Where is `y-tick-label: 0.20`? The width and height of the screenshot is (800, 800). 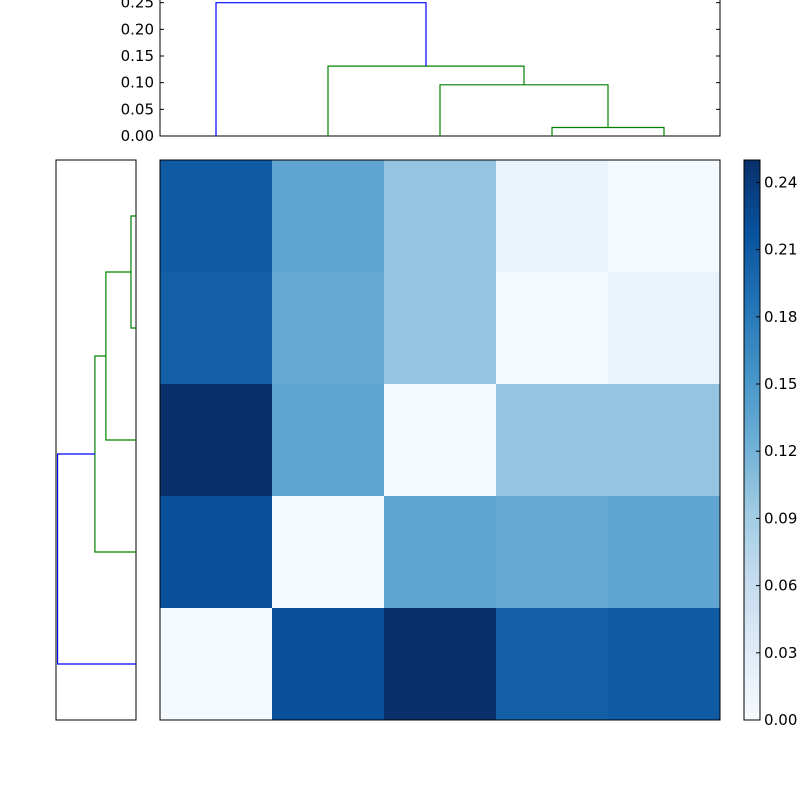 y-tick-label: 0.20 is located at coordinates (137, 29).